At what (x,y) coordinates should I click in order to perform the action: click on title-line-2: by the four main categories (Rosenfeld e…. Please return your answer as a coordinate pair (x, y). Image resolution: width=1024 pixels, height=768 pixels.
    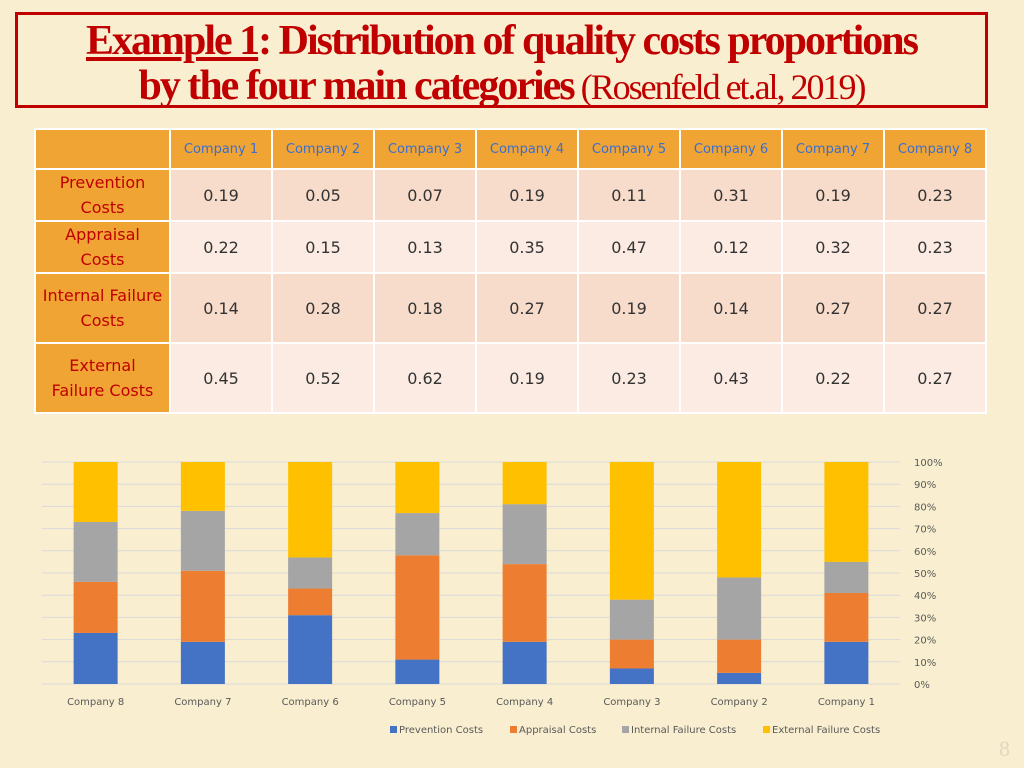
    Looking at the image, I should click on (501, 86).